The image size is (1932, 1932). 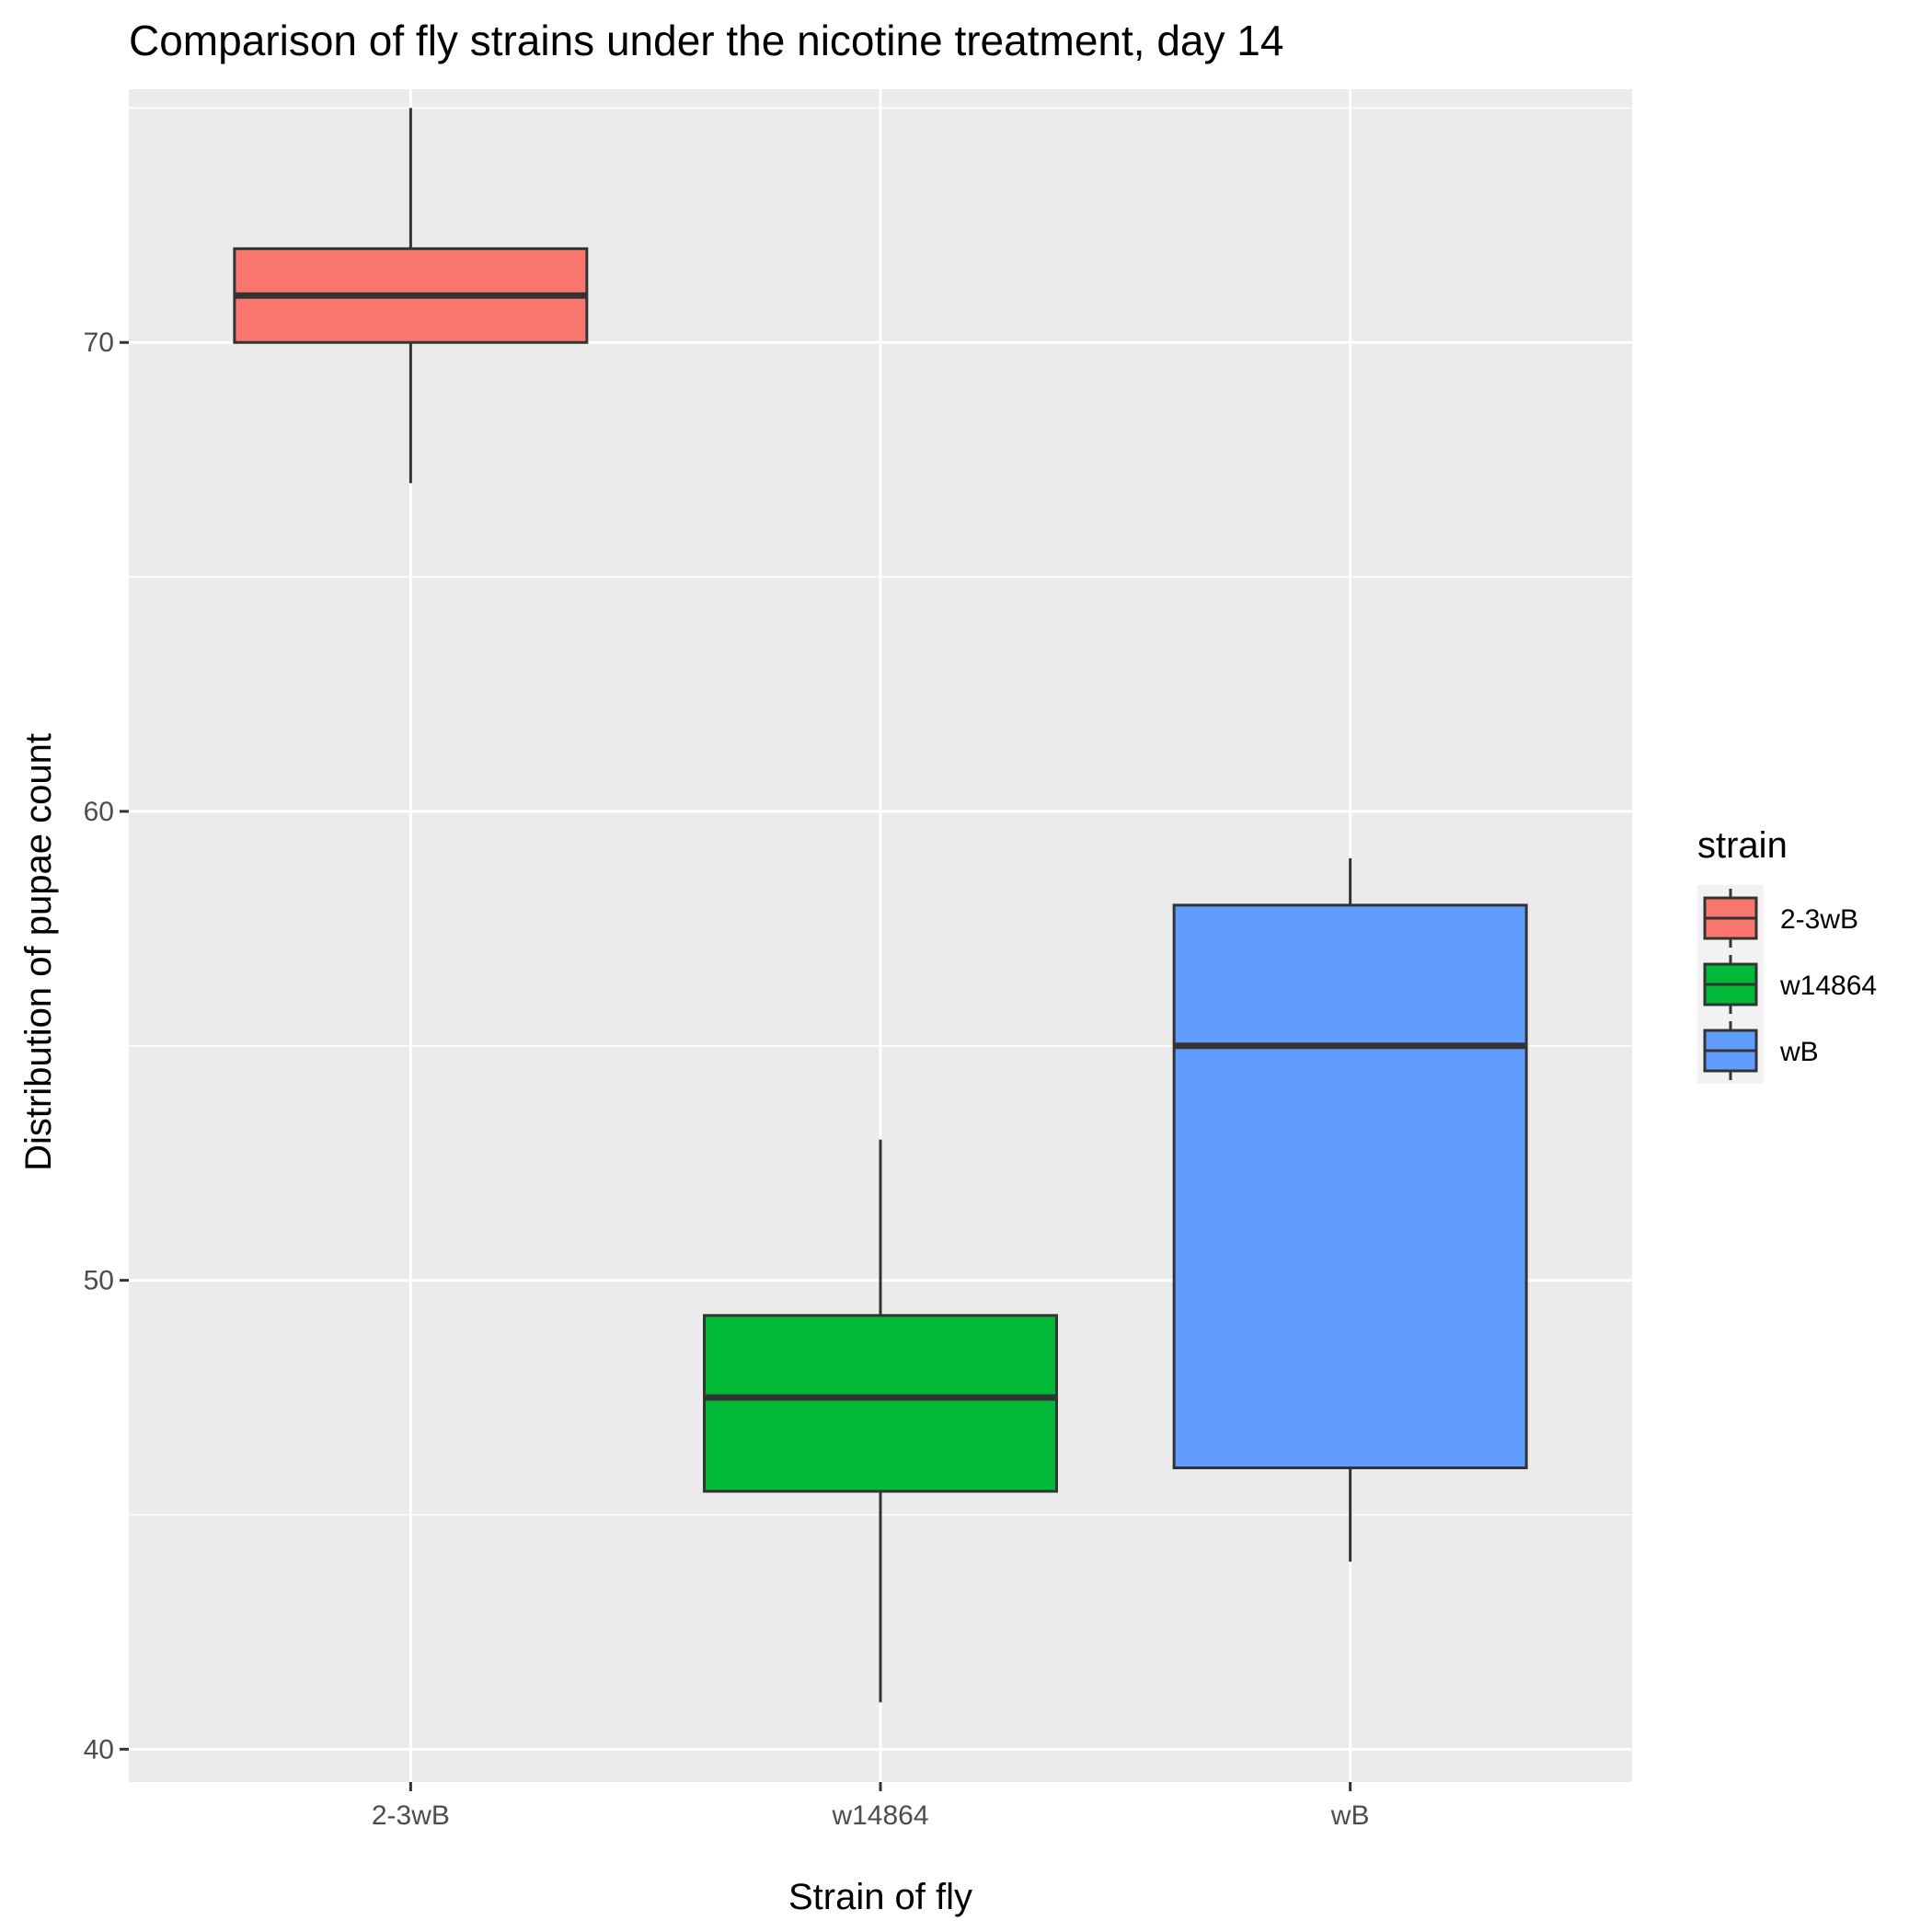 What do you see at coordinates (1799, 1052) in the screenshot?
I see `legend-label: wB` at bounding box center [1799, 1052].